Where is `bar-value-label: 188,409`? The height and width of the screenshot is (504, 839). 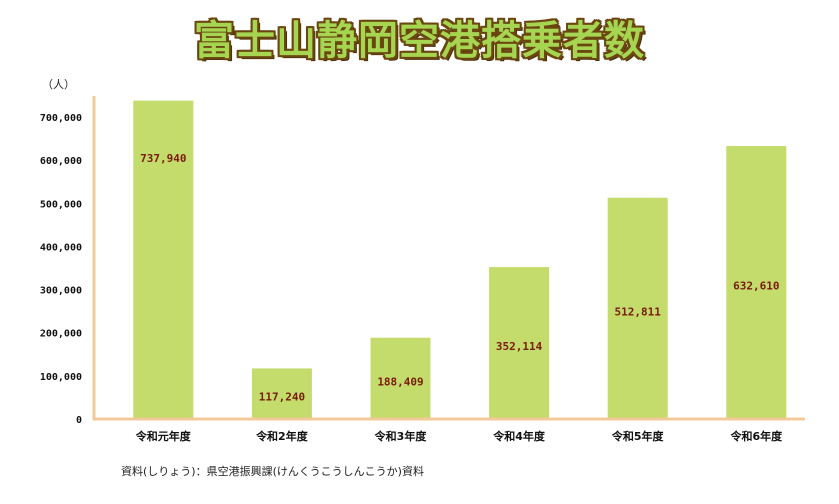 bar-value-label: 188,409 is located at coordinates (400, 381).